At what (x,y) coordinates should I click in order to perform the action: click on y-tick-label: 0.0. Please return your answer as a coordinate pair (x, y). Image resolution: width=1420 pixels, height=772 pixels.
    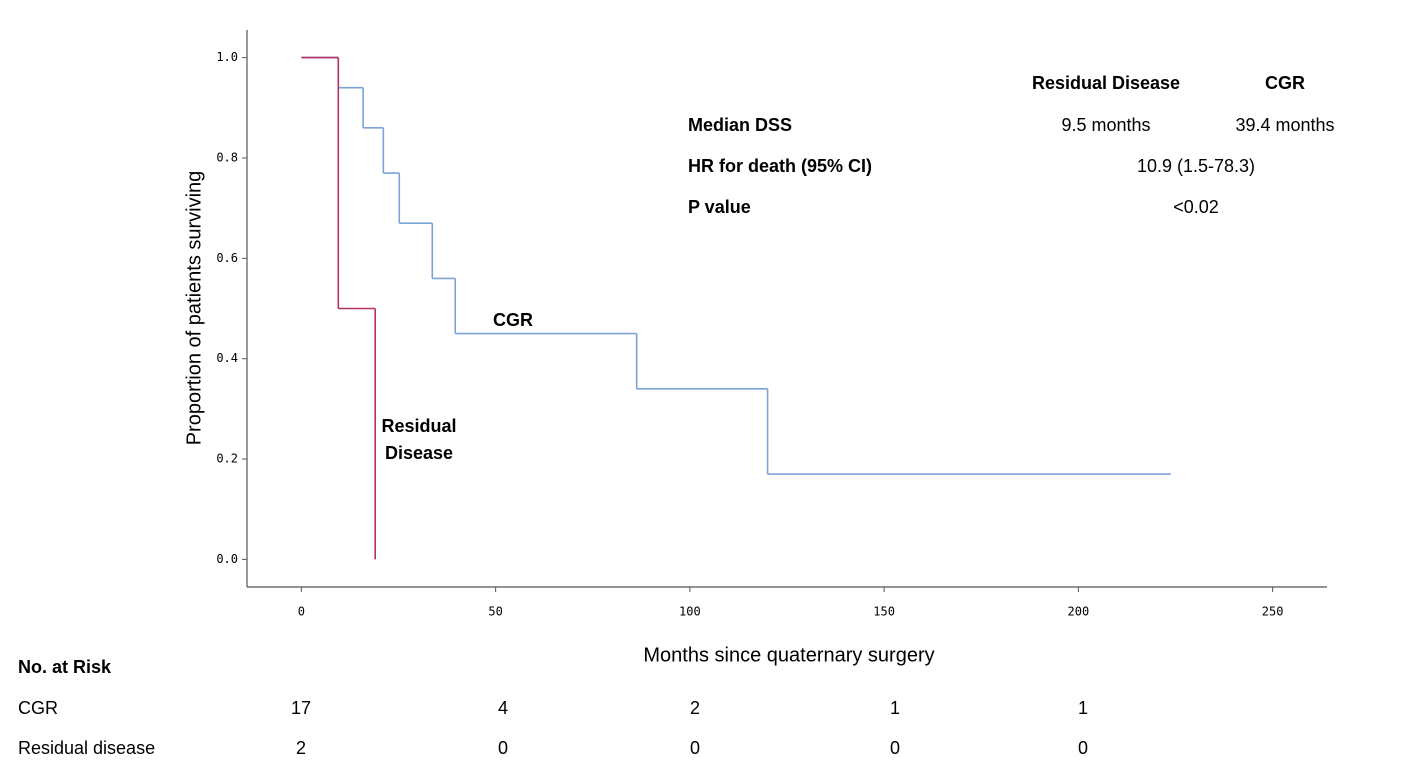
    Looking at the image, I should click on (227, 559).